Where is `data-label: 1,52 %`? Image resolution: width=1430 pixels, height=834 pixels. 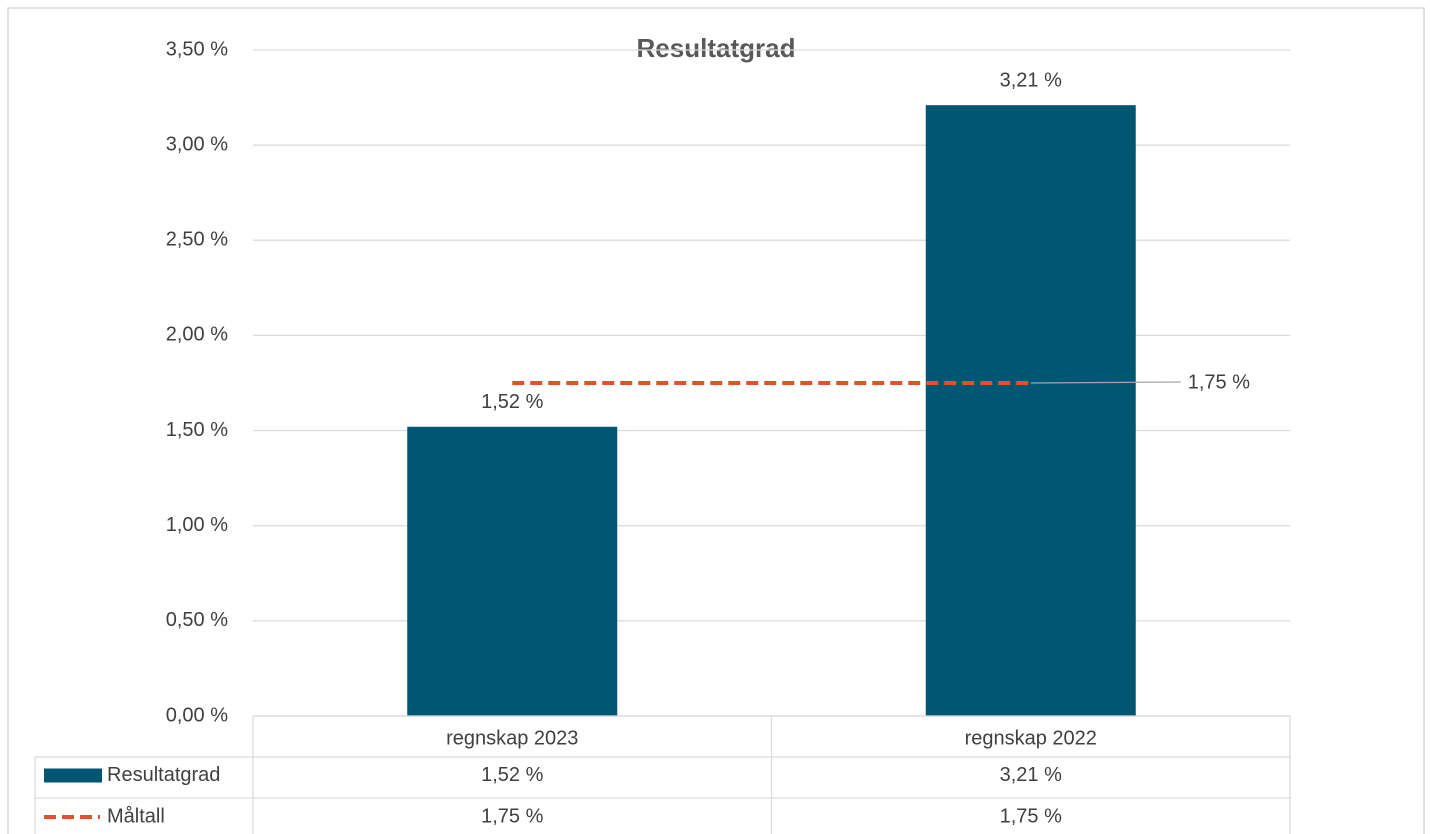
data-label: 1,52 % is located at coordinates (512, 402).